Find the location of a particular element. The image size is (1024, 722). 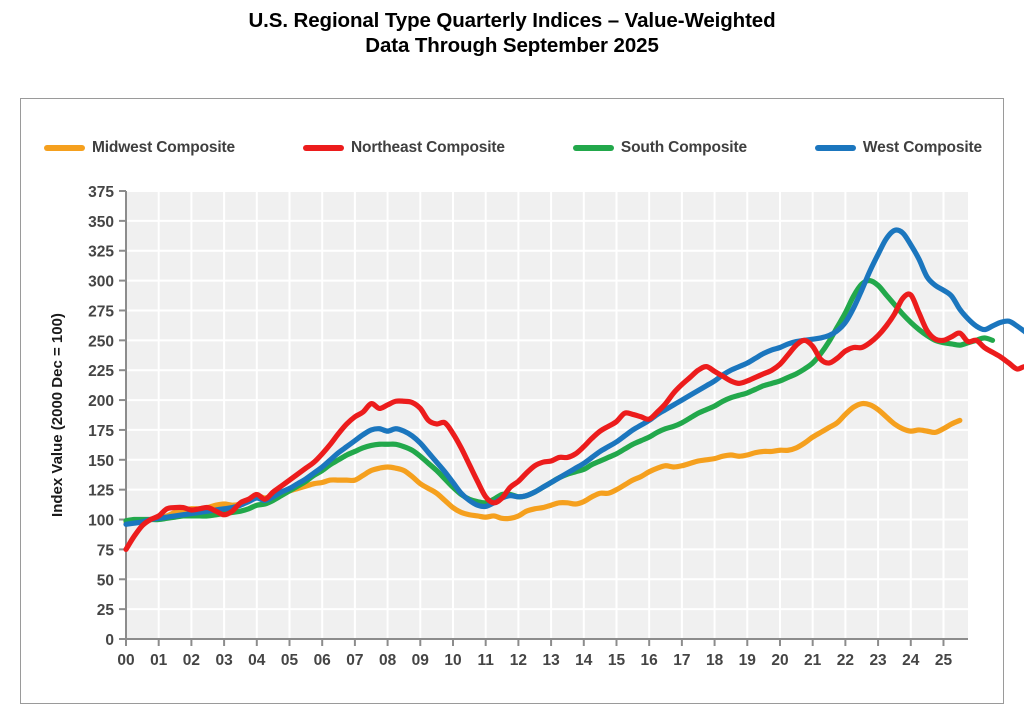

y-tick-label: 0 is located at coordinates (109, 640).